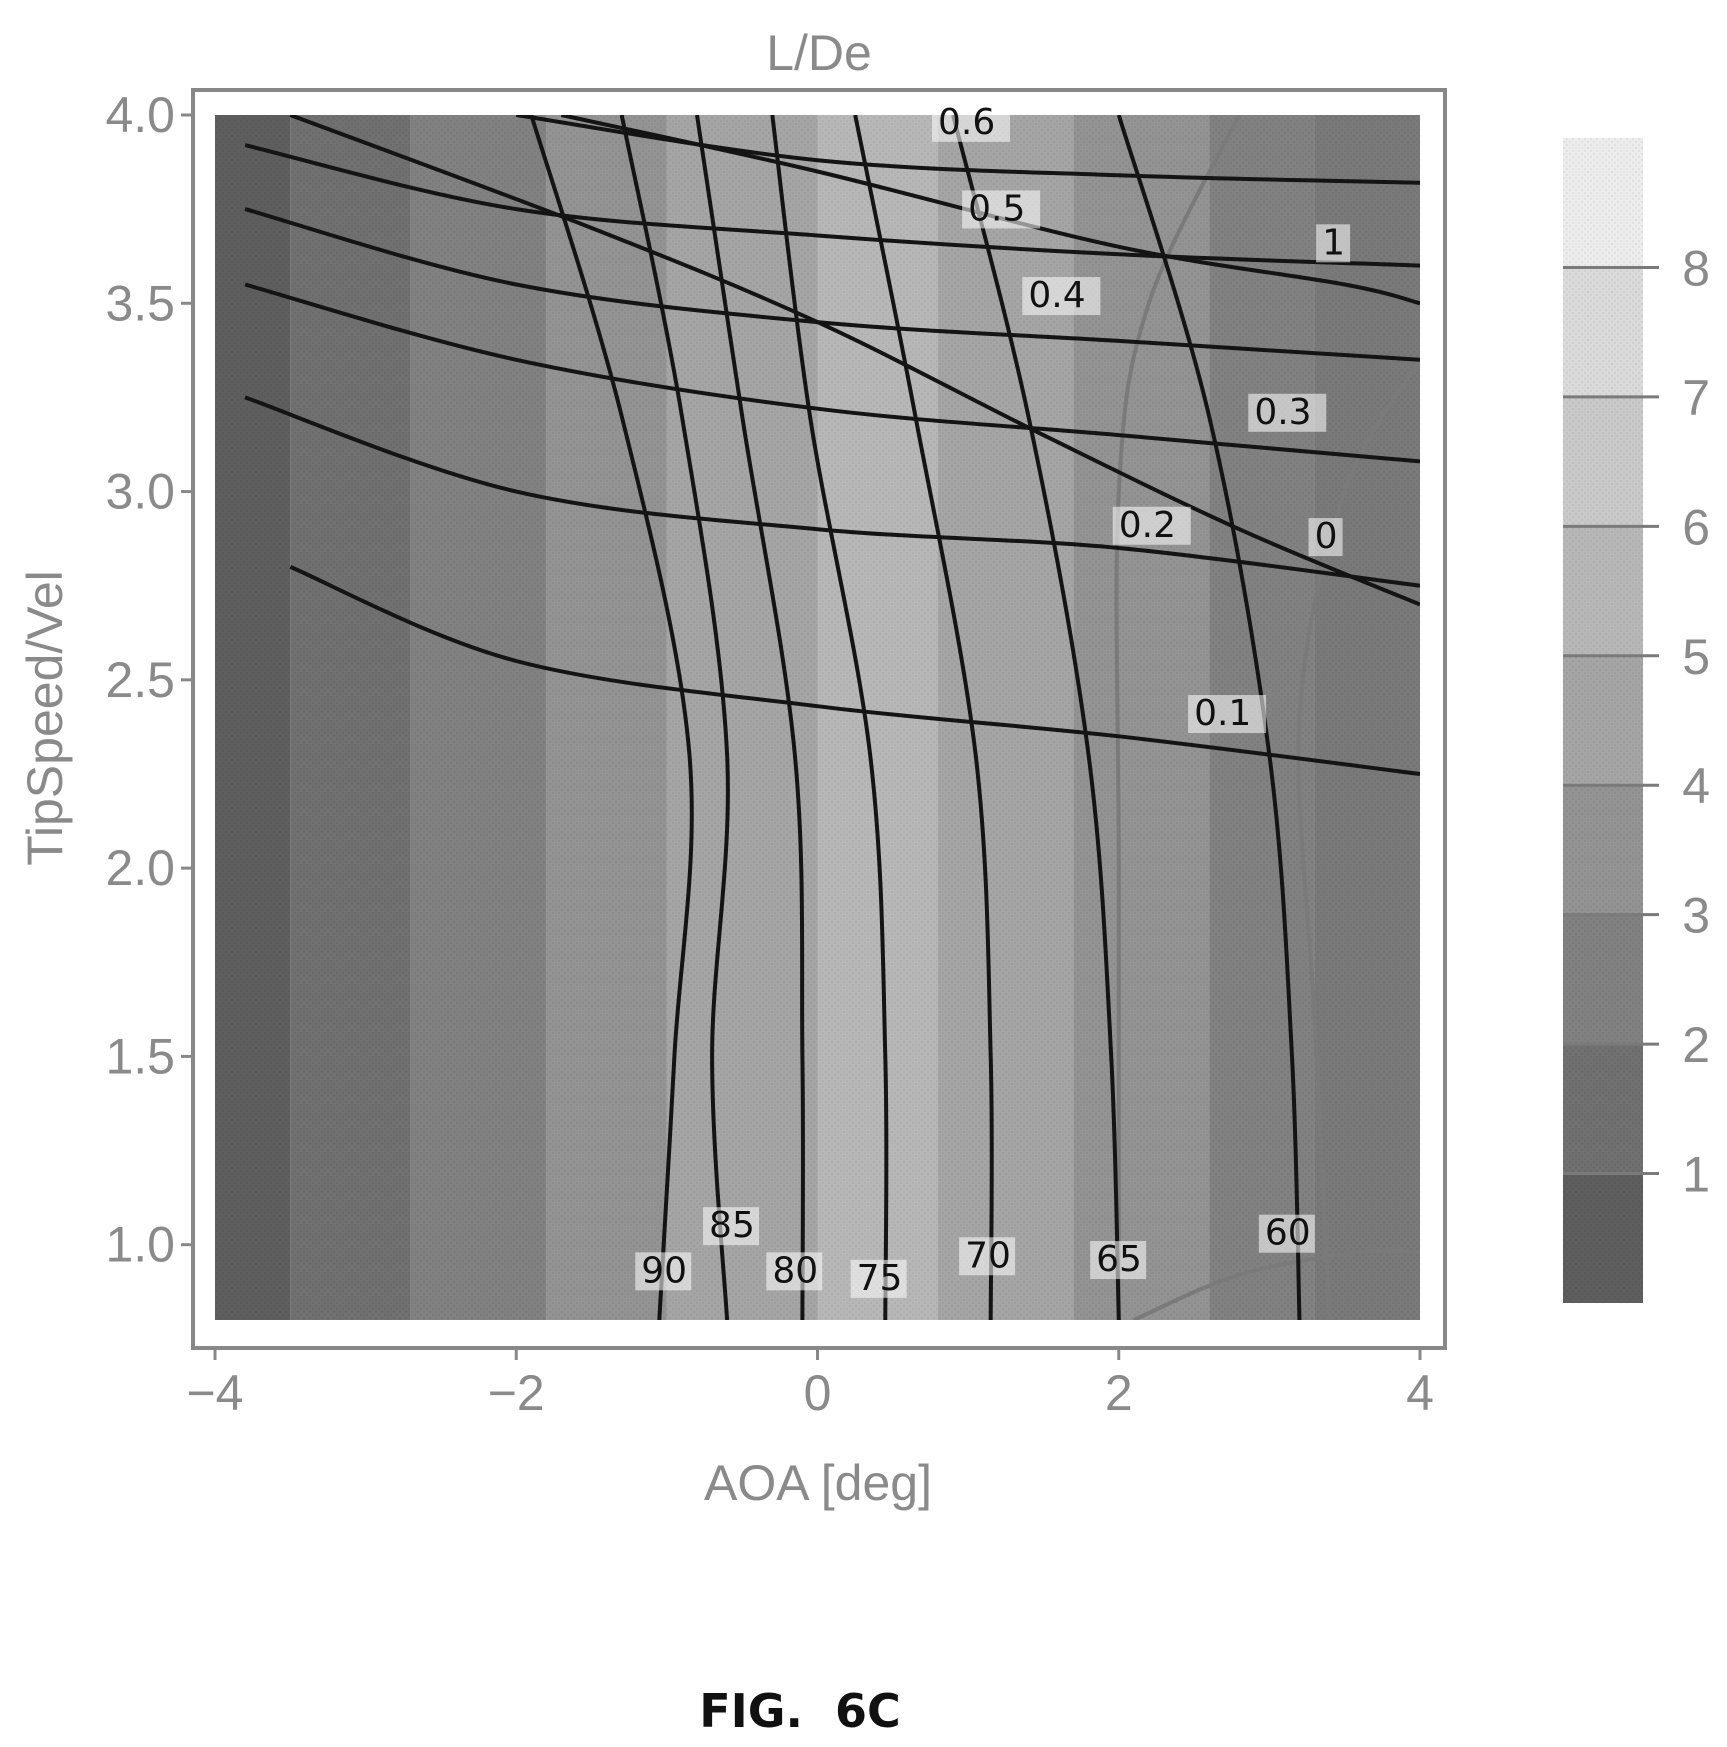 This screenshot has width=1727, height=1747. Describe the element at coordinates (214, 1393) in the screenshot. I see `x-tick-label: −4` at that location.